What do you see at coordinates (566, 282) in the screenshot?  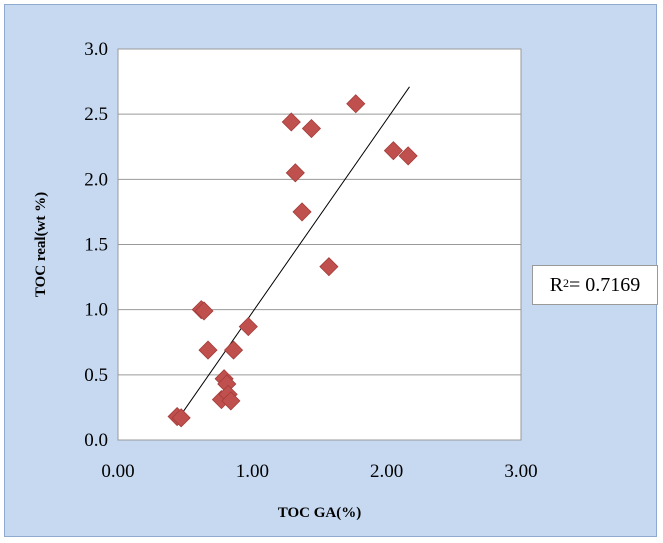 I see `r-squared-superscript: 2` at bounding box center [566, 282].